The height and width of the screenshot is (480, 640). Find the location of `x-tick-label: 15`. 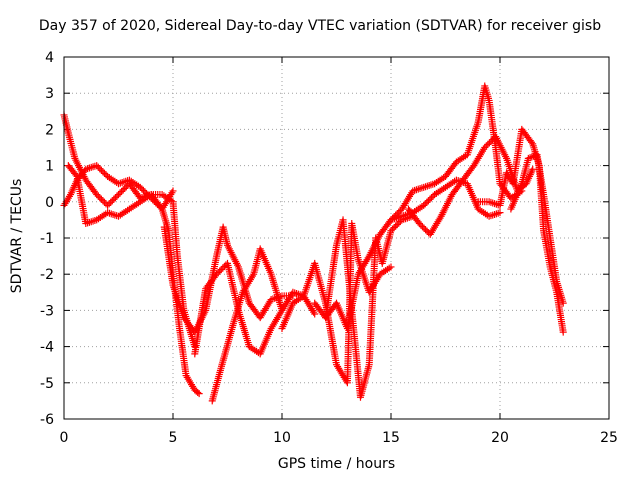

x-tick-label: 15 is located at coordinates (391, 438).